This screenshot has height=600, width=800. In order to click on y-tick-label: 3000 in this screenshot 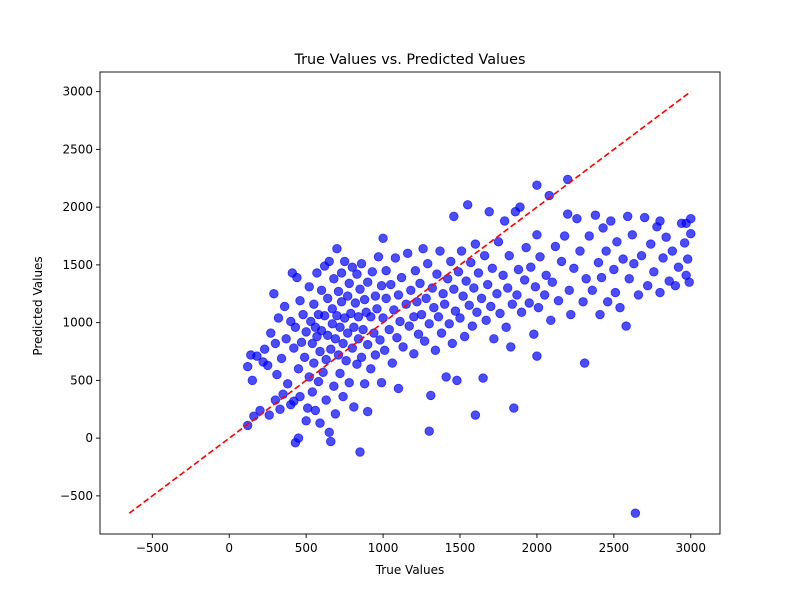, I will do `click(77, 92)`.